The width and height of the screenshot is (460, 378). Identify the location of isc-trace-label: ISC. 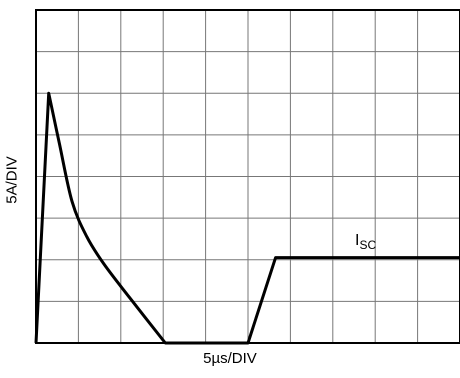
(366, 242).